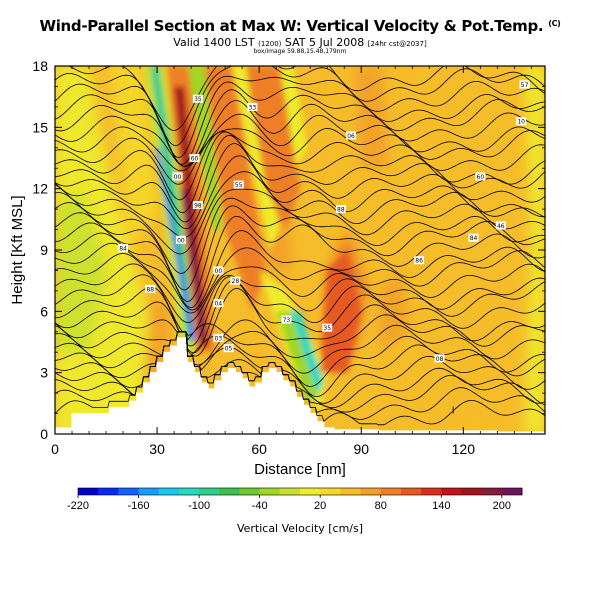 Image resolution: width=600 pixels, height=600 pixels. I want to click on y-tick-label: 9, so click(44, 250).